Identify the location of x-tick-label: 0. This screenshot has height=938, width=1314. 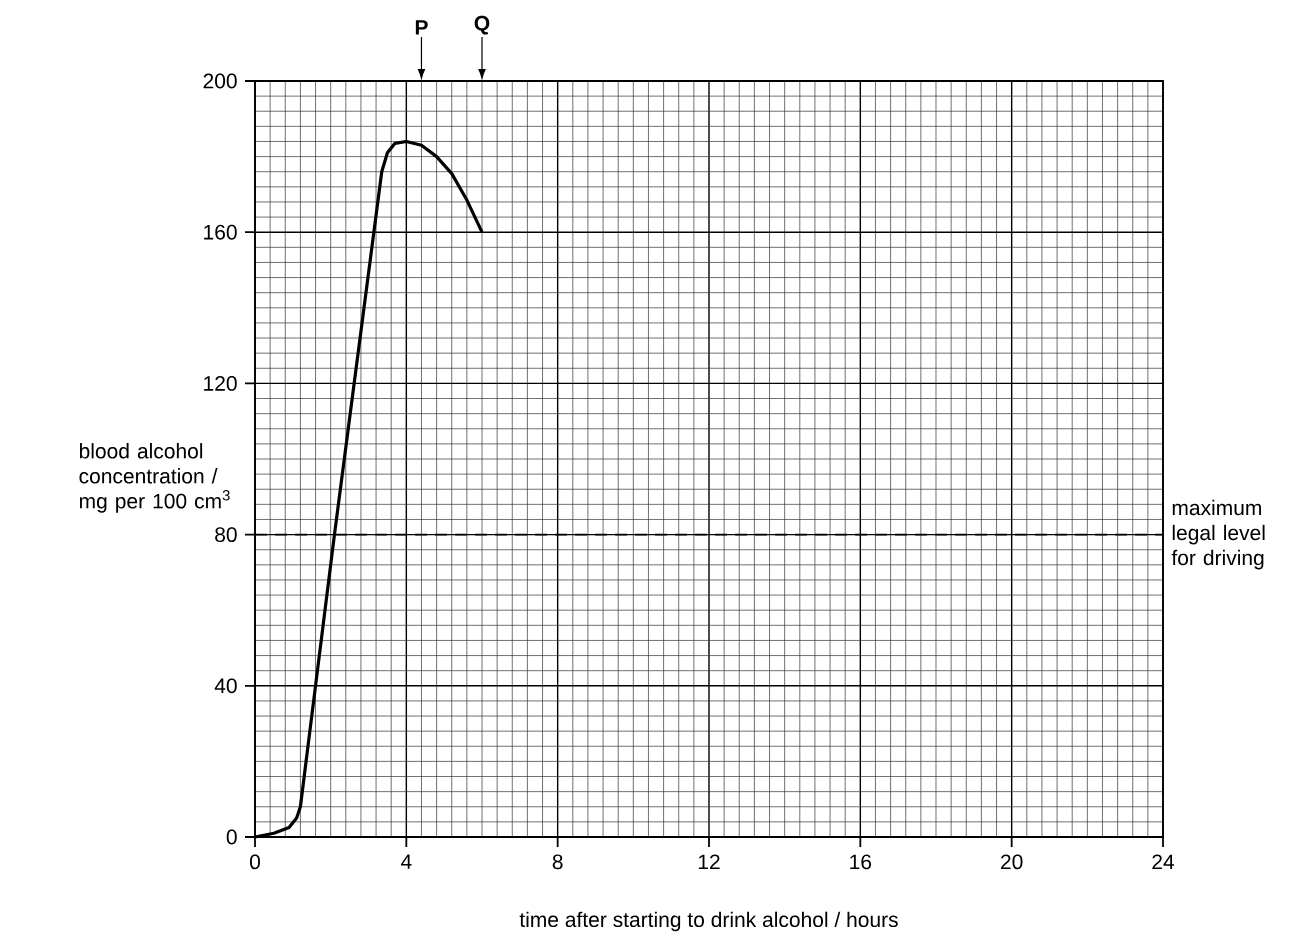
(255, 862).